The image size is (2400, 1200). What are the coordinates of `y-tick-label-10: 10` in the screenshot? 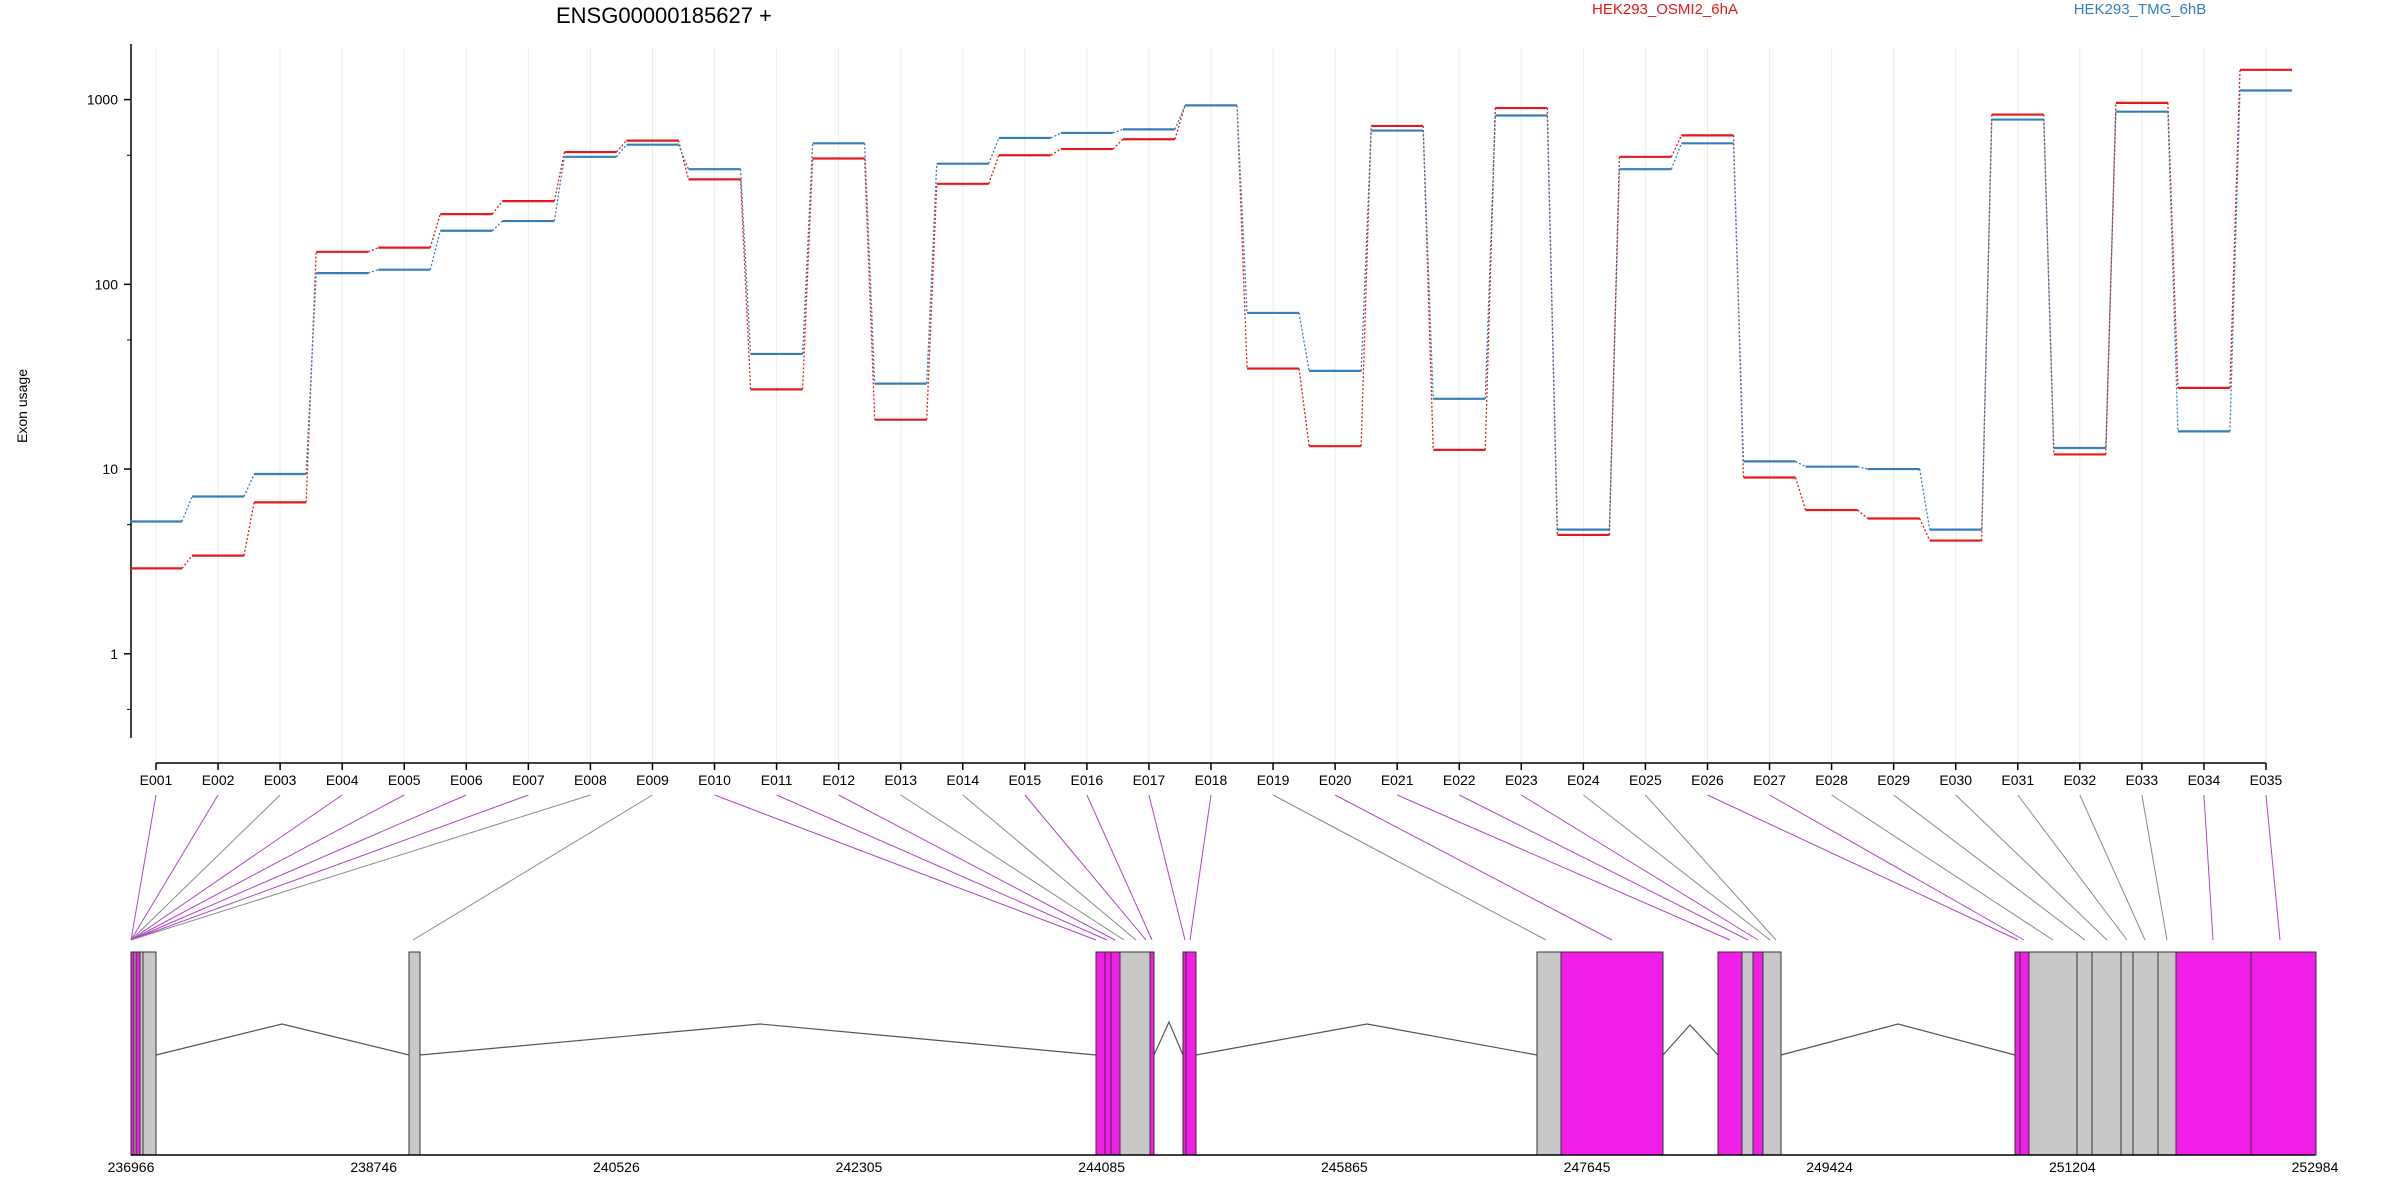 It's located at (110, 469).